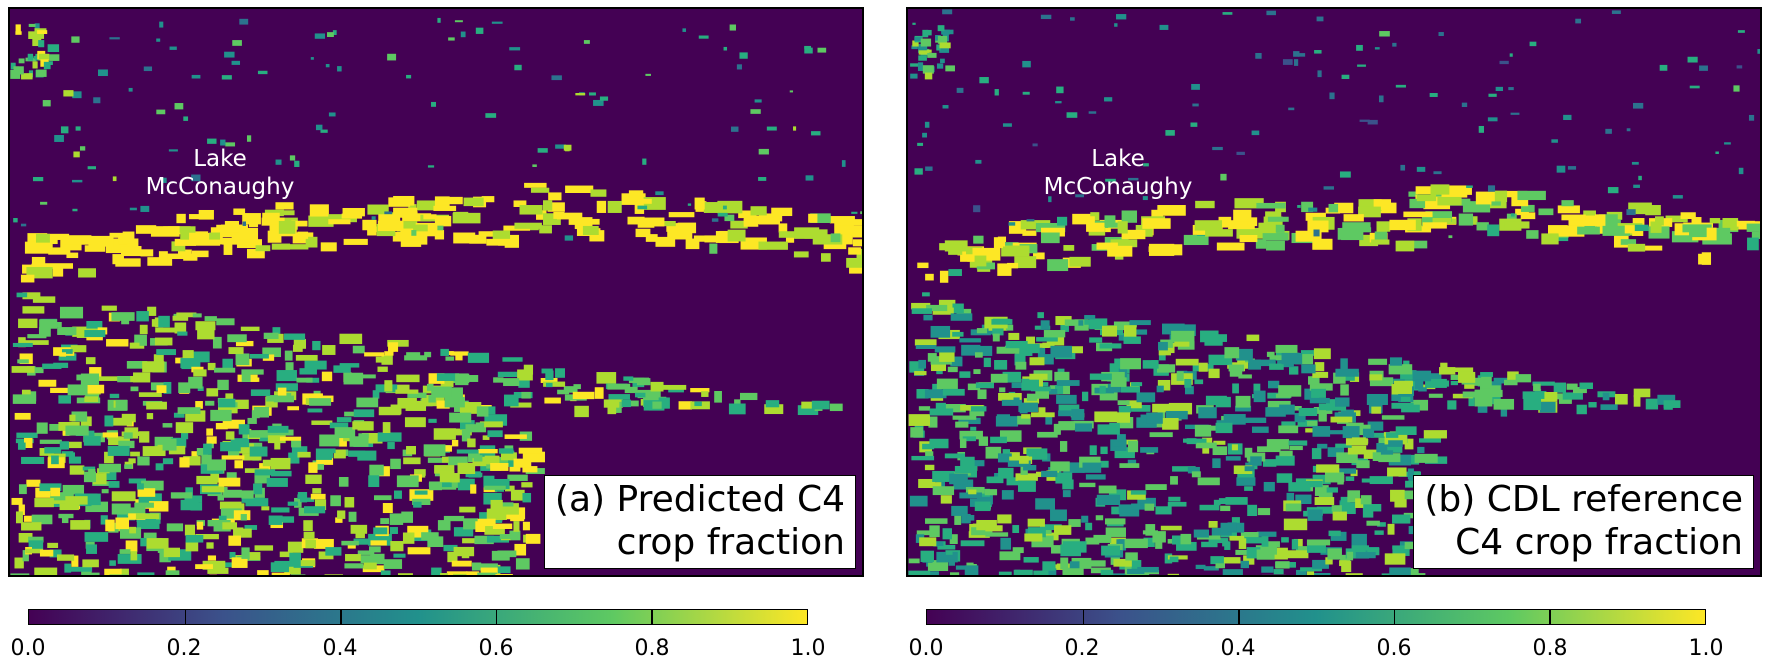 The image size is (1768, 661). I want to click on colorbar-tick-label: 0.6, so click(496, 648).